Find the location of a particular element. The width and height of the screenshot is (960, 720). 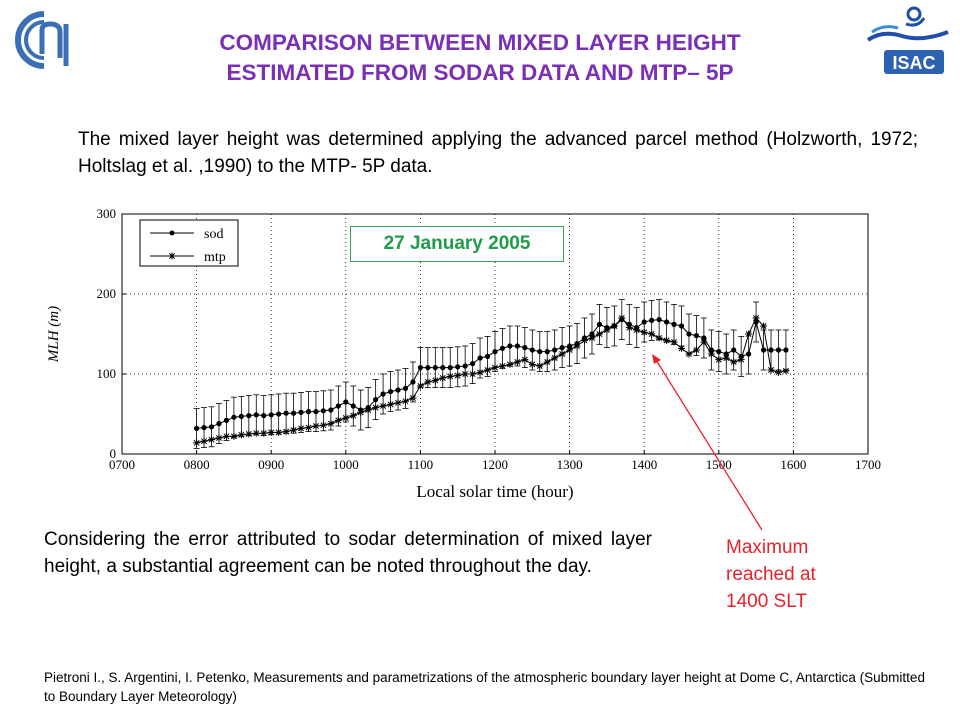

legend-sod-marker is located at coordinates (172, 233).